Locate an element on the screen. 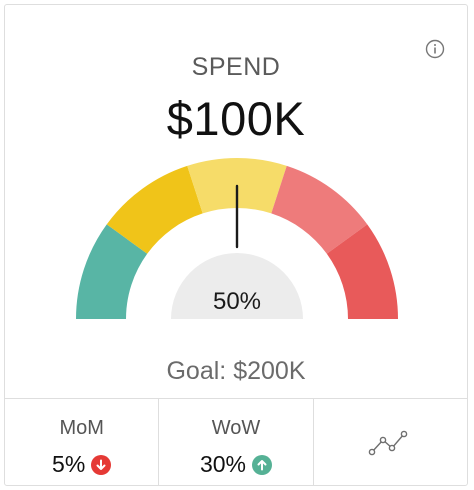 Image resolution: width=474 pixels, height=490 pixels. goal-value: $200K is located at coordinates (269, 371).